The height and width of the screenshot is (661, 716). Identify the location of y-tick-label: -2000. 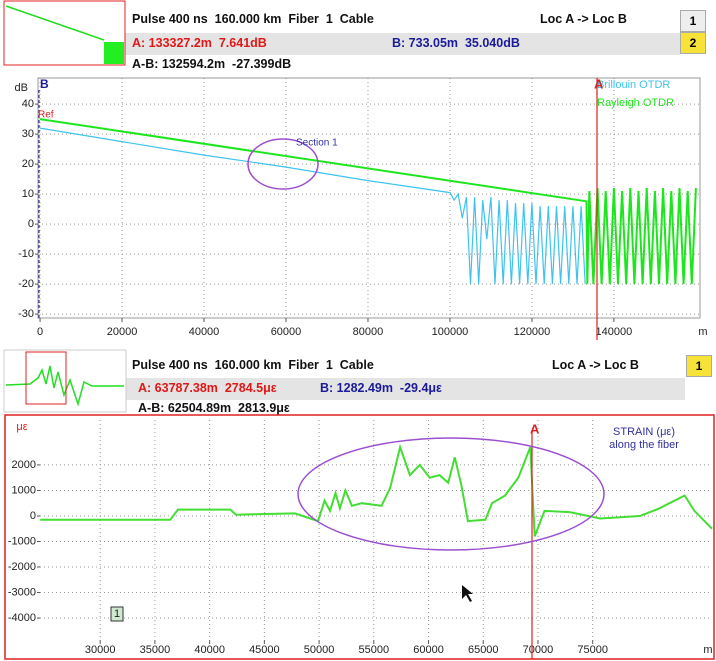
(22, 567).